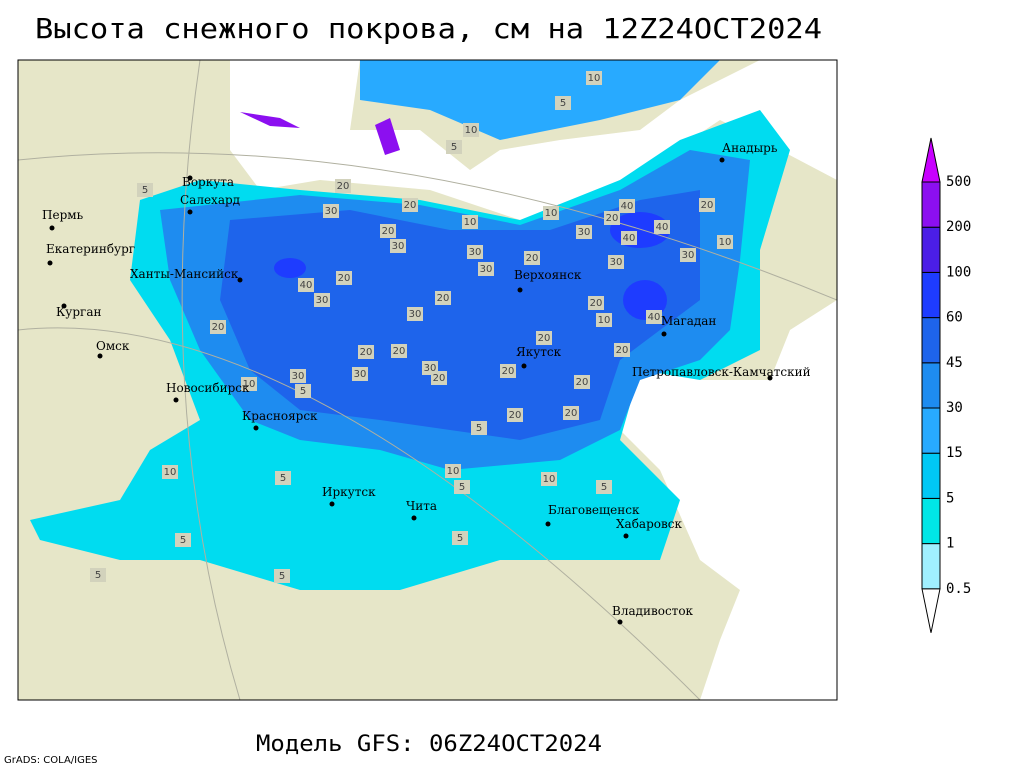 This screenshot has height=768, width=1024. Describe the element at coordinates (958, 272) in the screenshot. I see `colorbar-label: 100` at that location.